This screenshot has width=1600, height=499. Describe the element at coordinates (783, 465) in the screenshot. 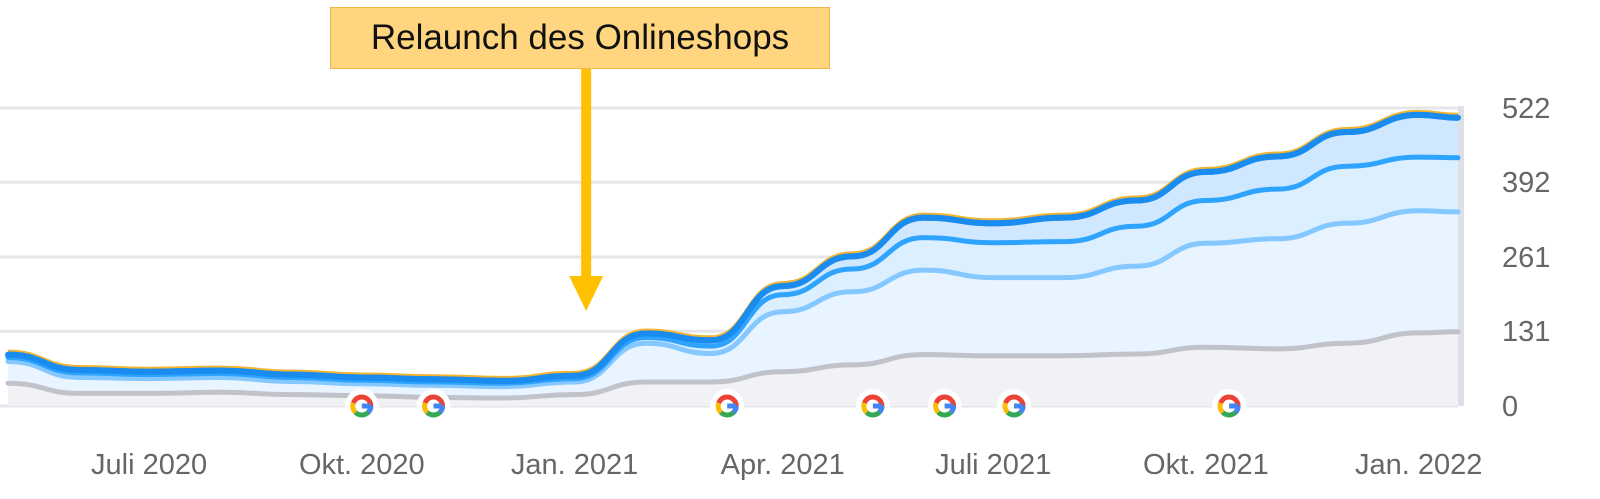

I see `x-tick-label: Apr. 2021` at that location.